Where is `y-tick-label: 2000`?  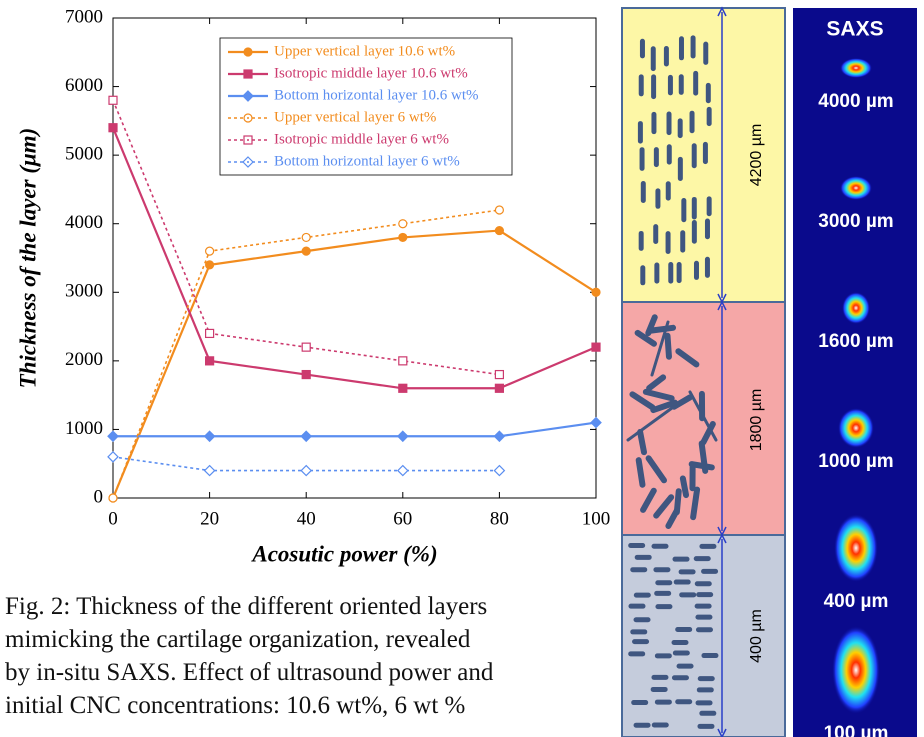
y-tick-label: 2000 is located at coordinates (84, 359).